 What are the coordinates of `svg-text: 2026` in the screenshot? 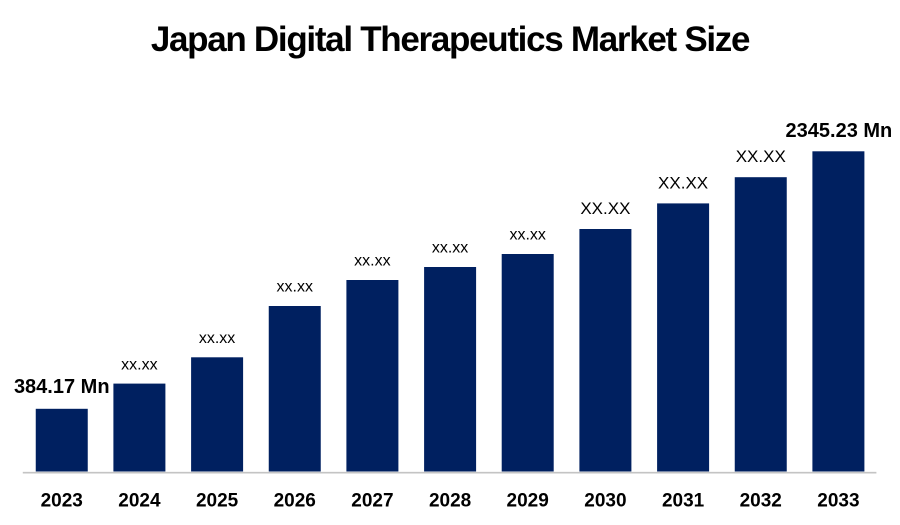 It's located at (295, 501).